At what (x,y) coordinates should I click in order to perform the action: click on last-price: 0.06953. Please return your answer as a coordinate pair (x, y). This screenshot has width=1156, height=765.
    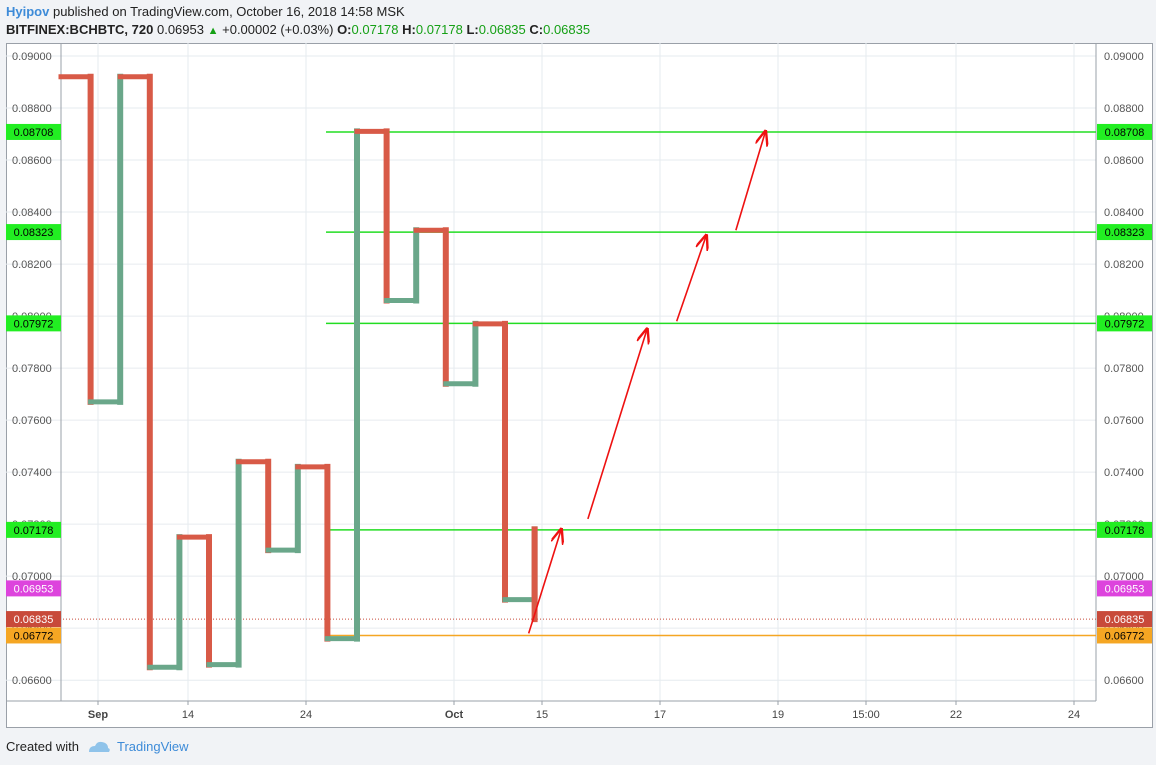
    Looking at the image, I should click on (180, 29).